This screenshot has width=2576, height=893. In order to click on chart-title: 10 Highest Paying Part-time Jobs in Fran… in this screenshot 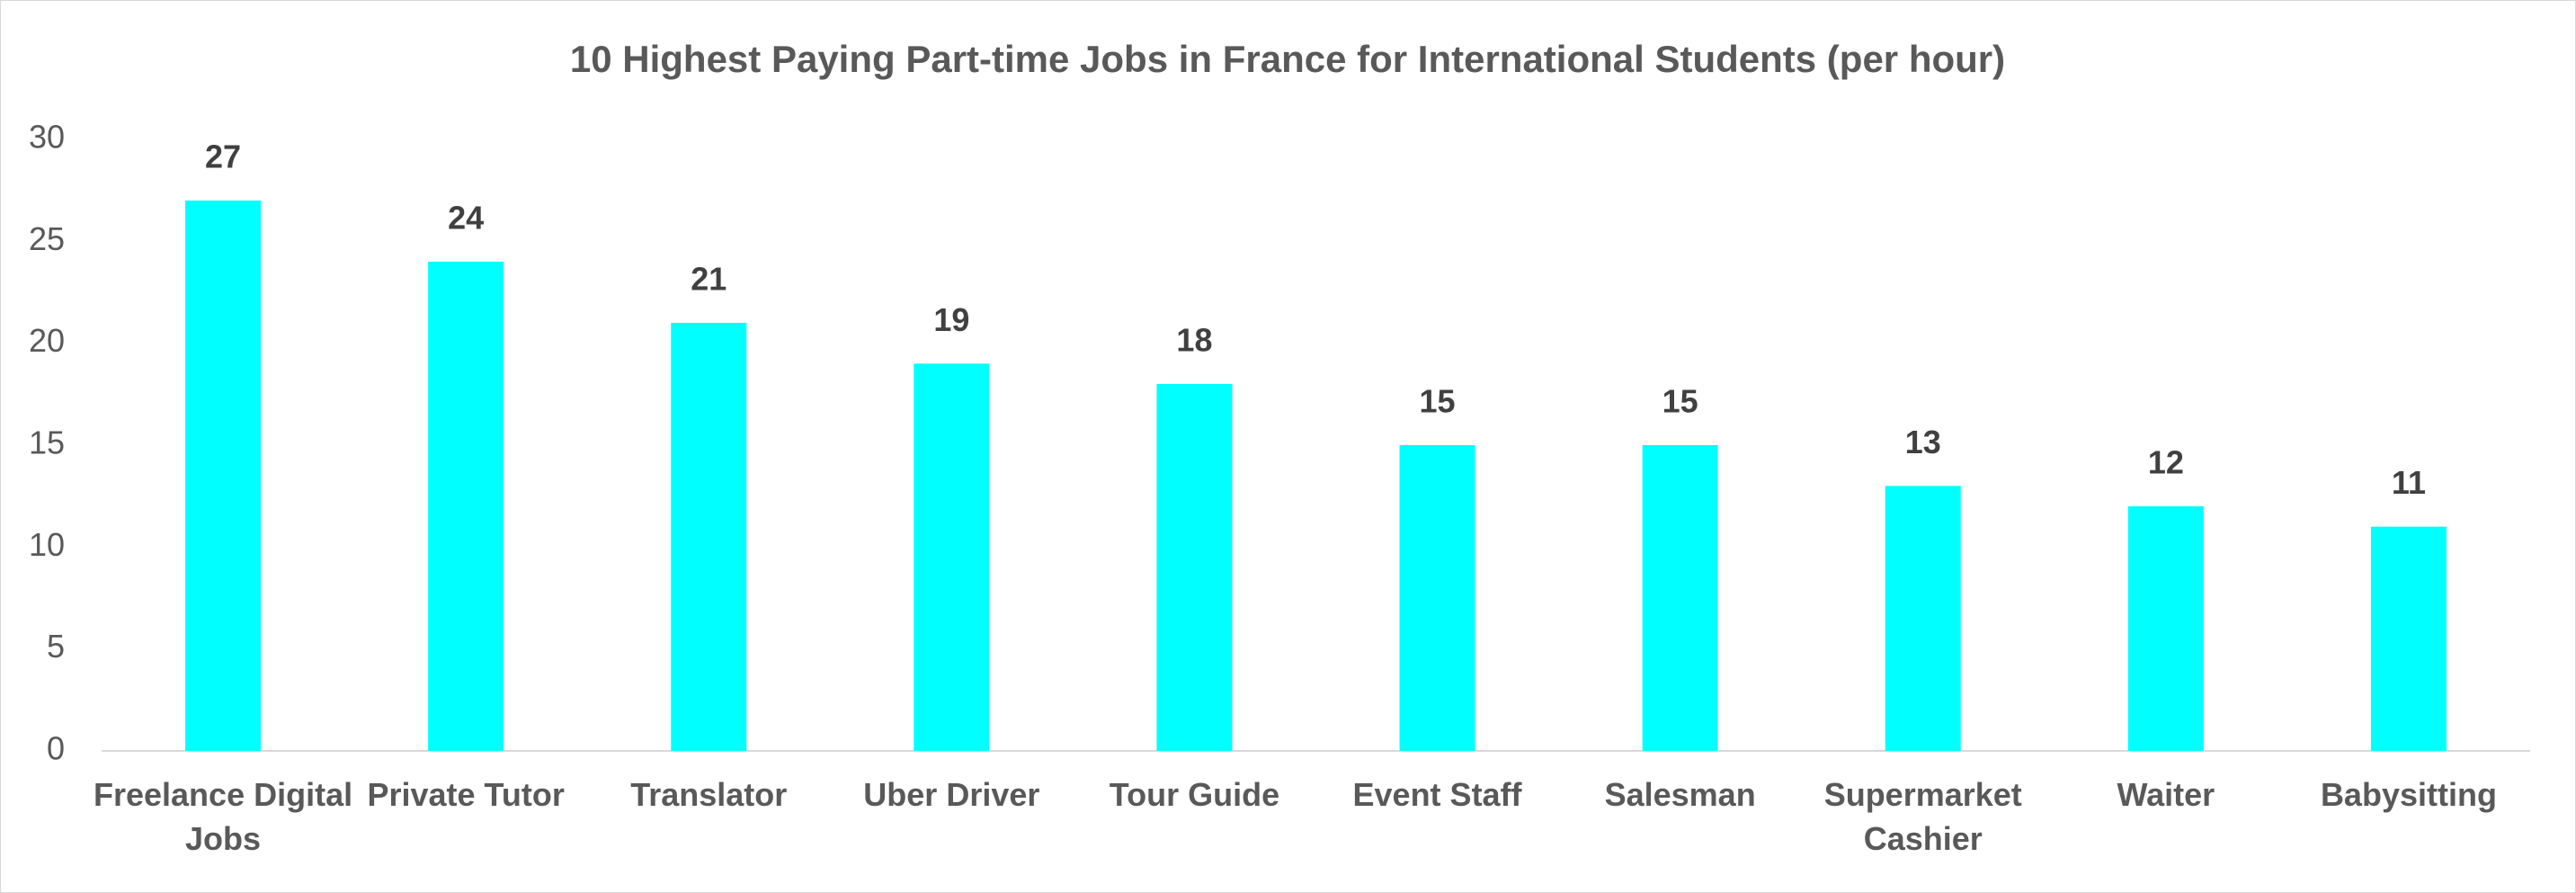, I will do `click(1288, 59)`.